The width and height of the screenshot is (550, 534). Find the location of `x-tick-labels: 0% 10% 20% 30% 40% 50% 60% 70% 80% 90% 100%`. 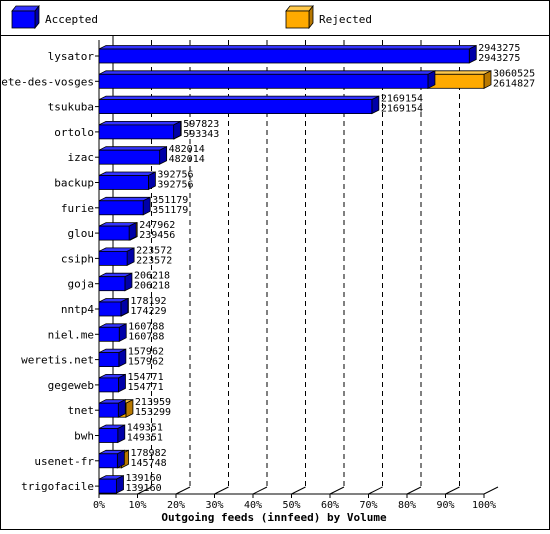

x-tick-labels: 0% 10% 20% 30% 40% 50% 60% 70% 80% 90% 100% is located at coordinates (294, 502).